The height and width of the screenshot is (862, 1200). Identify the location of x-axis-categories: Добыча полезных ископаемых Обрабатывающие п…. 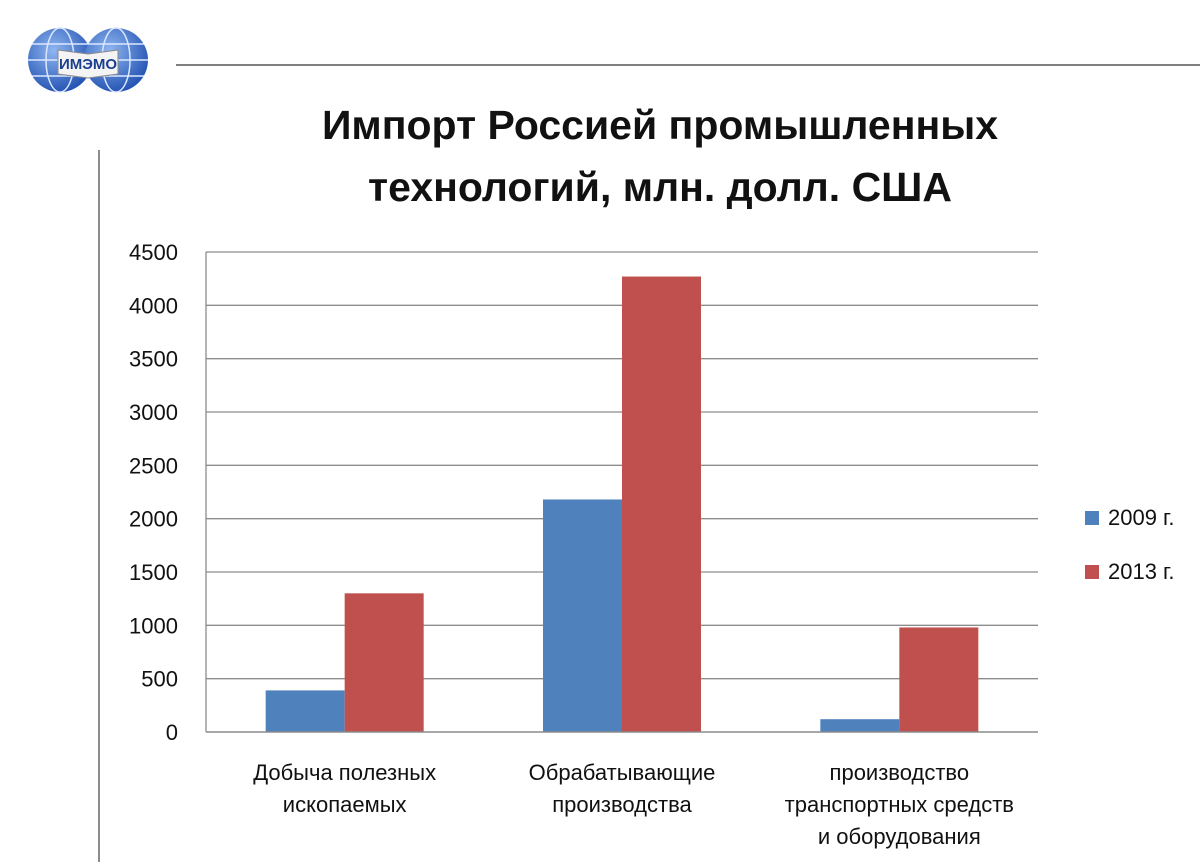
(633, 804).